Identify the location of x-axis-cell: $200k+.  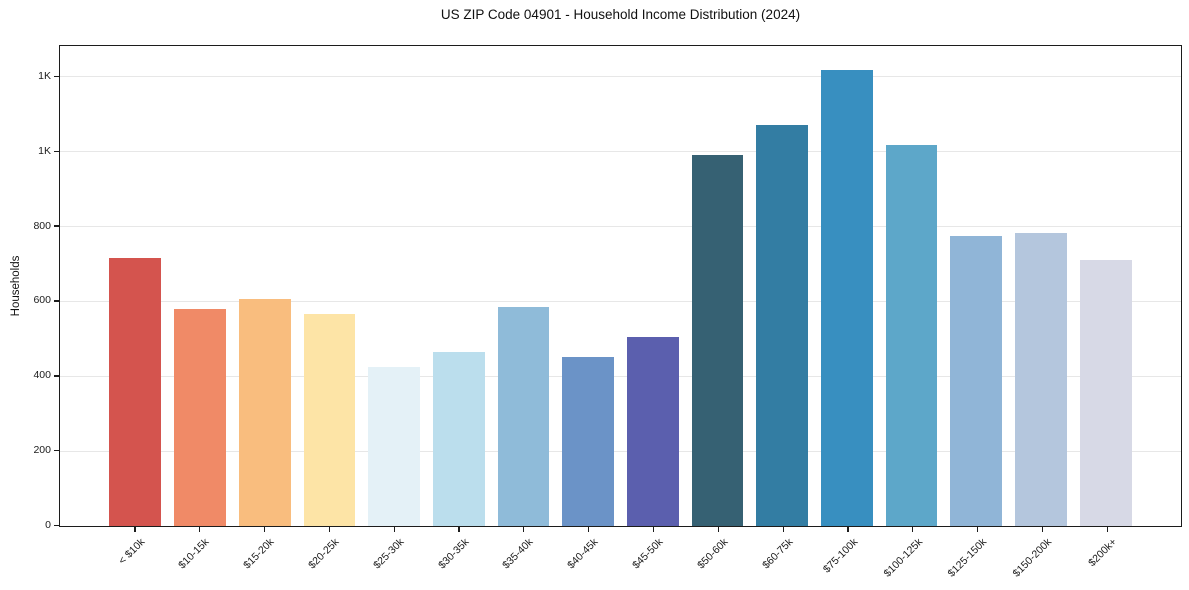
(1106, 558).